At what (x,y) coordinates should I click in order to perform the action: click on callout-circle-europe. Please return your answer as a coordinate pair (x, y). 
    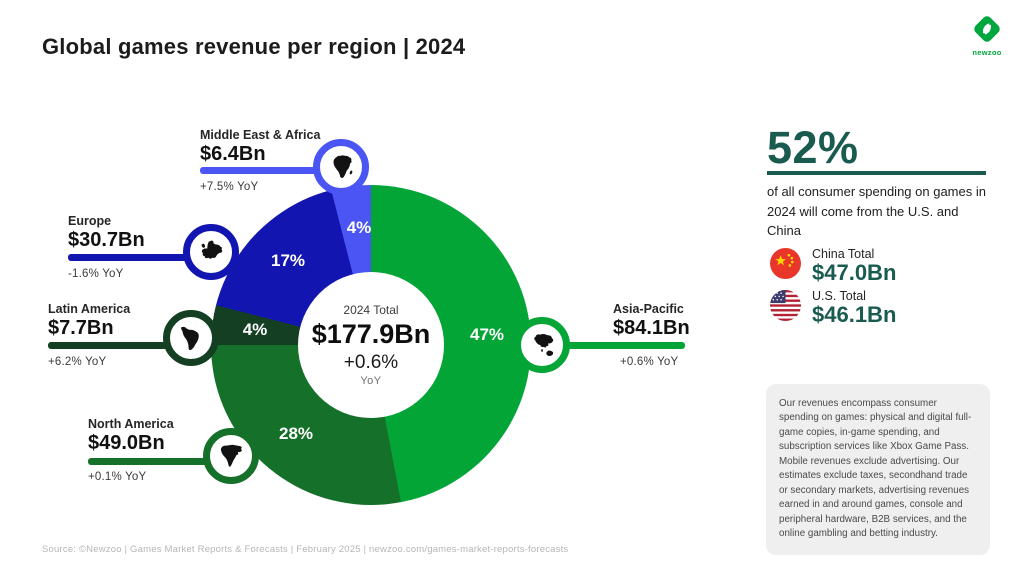
    Looking at the image, I should click on (211, 252).